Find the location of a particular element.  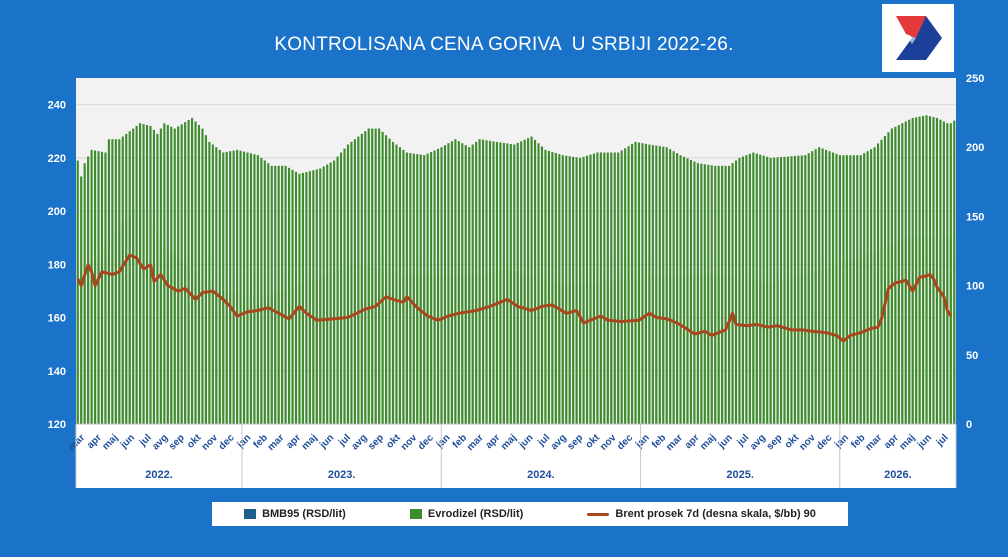

y-right-tick-label: 0 is located at coordinates (969, 425).